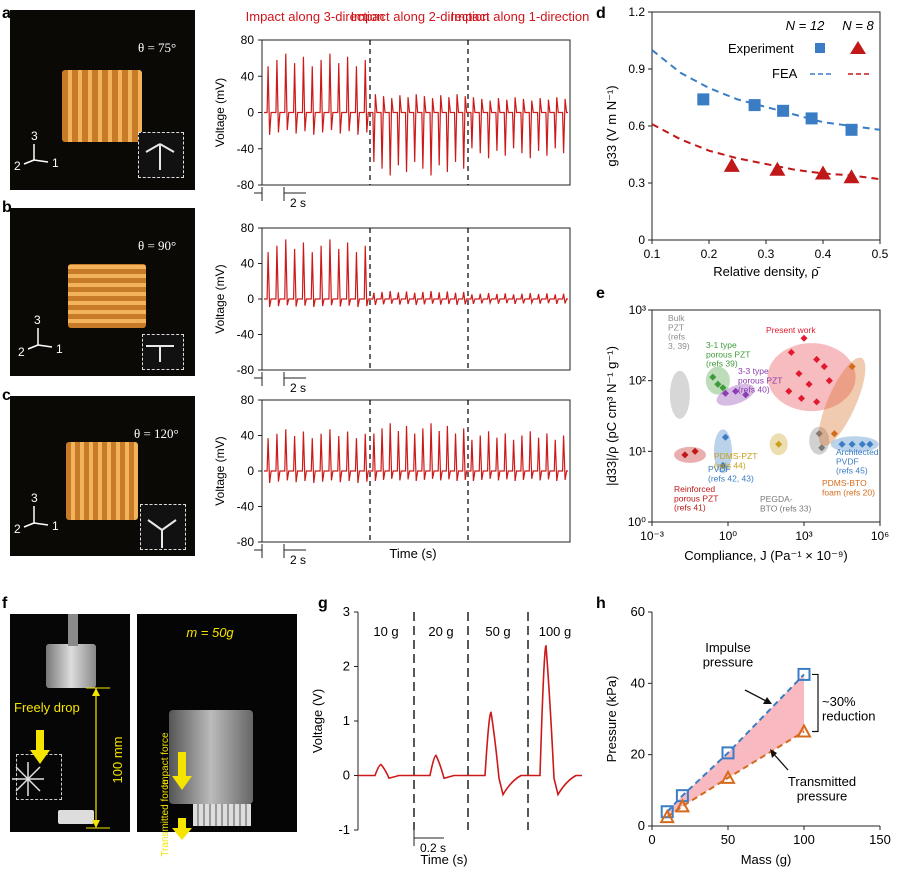 The width and height of the screenshot is (900, 872). I want to click on legend-triangle-marker, so click(858, 47).